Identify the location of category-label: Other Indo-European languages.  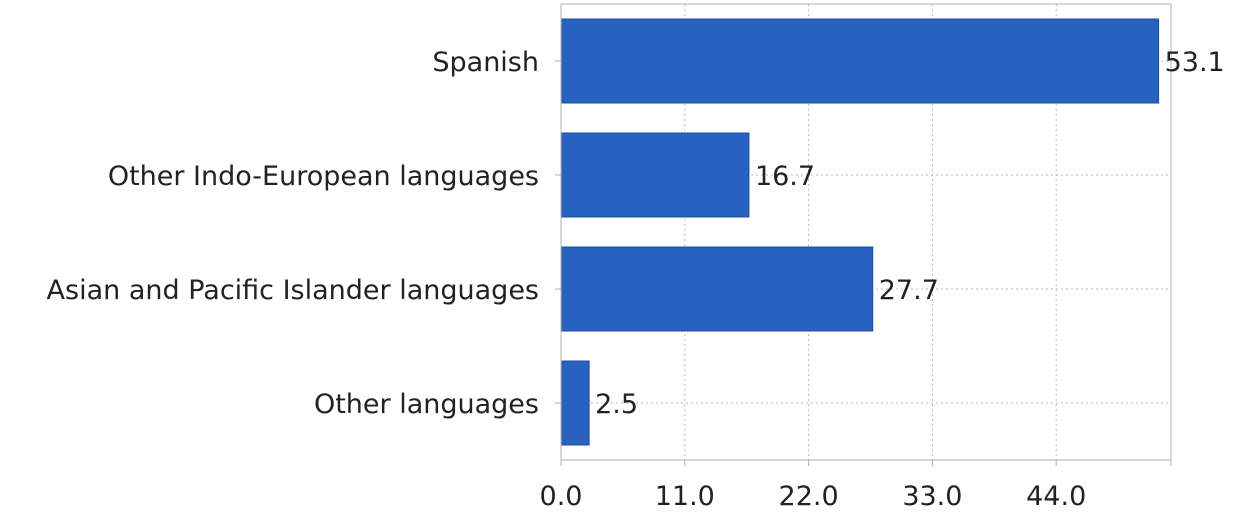
(323, 176).